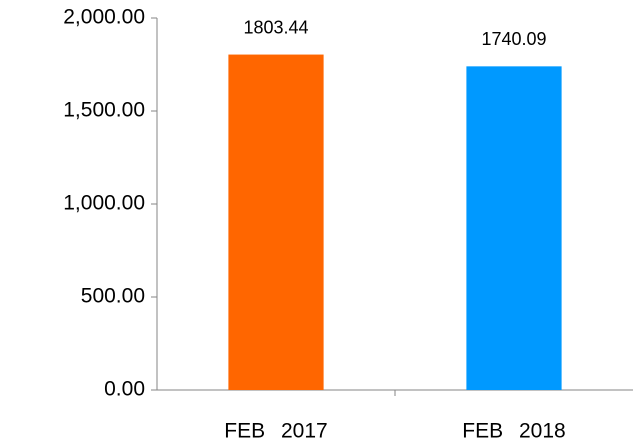  What do you see at coordinates (513, 39) in the screenshot?
I see `data-label: 1740.09` at bounding box center [513, 39].